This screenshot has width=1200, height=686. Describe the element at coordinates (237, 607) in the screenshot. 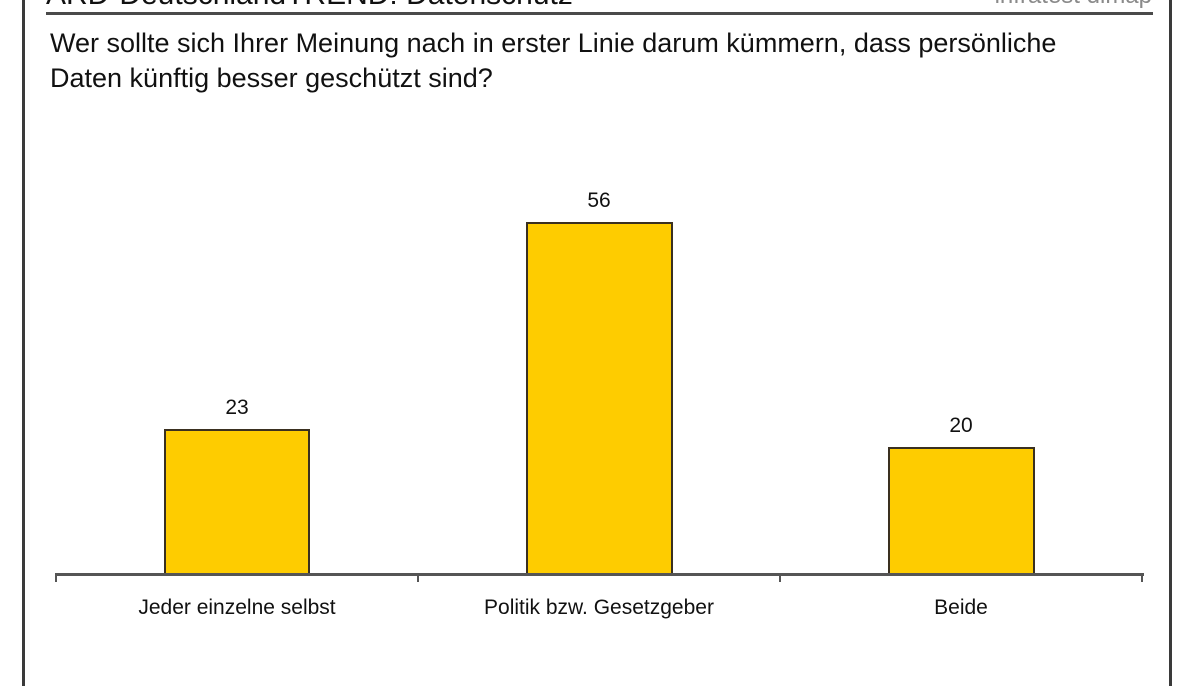

I see `category-label: Jeder einzelne selbst` at that location.